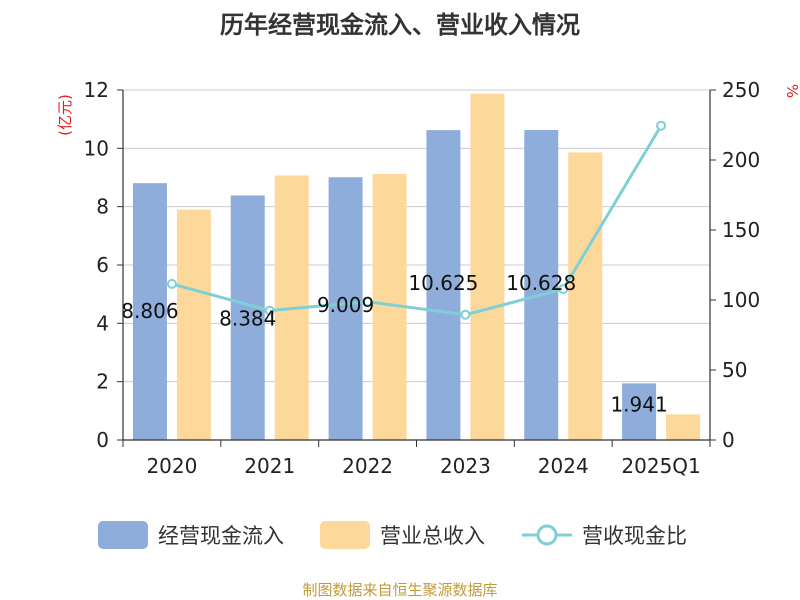 The image size is (800, 600). Describe the element at coordinates (741, 90) in the screenshot. I see `right-tick-label: 250` at that location.